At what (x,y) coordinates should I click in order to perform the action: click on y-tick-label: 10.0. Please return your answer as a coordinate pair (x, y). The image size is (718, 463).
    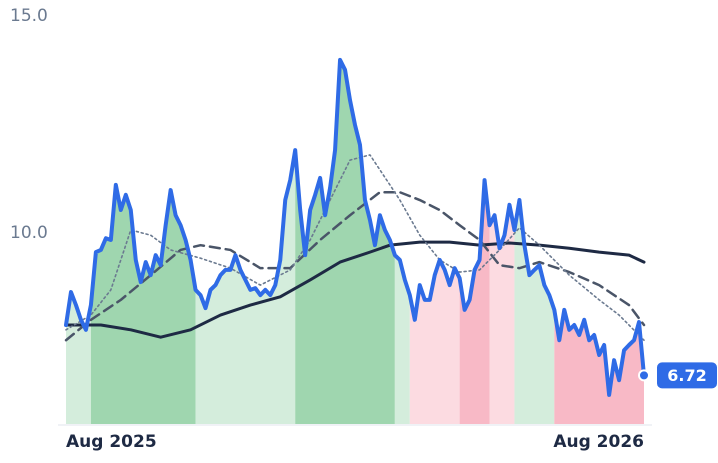
    Looking at the image, I should click on (29, 233).